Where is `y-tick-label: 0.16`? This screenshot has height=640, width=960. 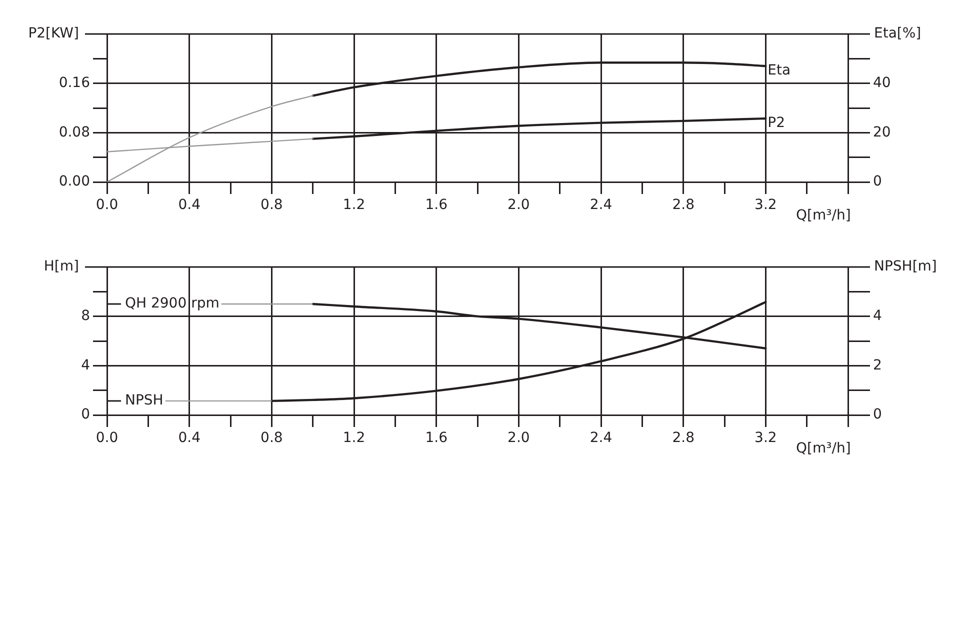
y-tick-label: 0.16 is located at coordinates (74, 82).